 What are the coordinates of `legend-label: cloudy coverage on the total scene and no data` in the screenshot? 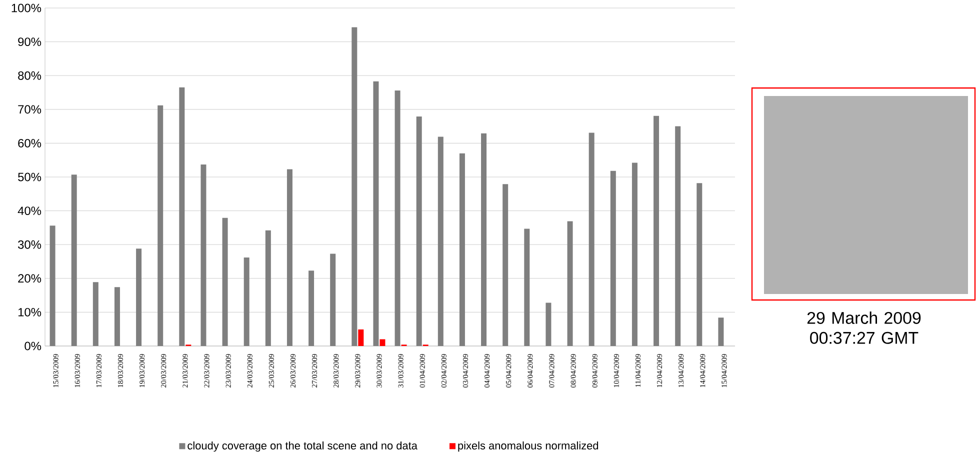 It's located at (303, 447).